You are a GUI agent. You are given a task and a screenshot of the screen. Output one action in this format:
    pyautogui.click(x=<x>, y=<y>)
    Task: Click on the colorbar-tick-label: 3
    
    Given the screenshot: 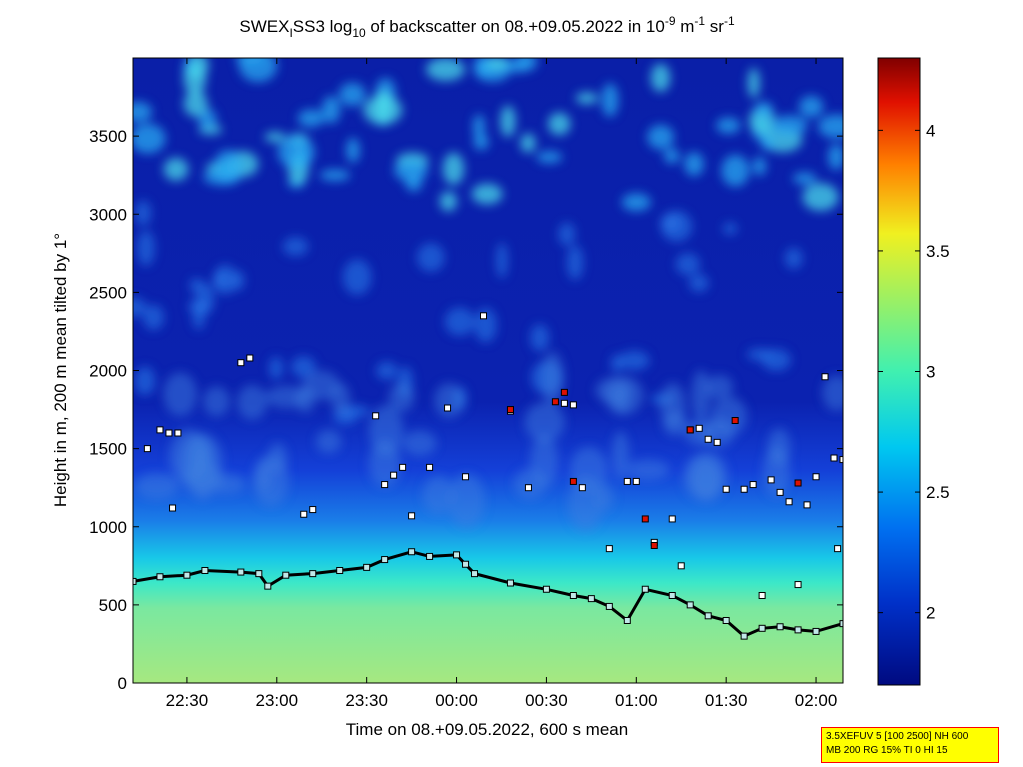 What is the action you would take?
    pyautogui.click(x=930, y=372)
    